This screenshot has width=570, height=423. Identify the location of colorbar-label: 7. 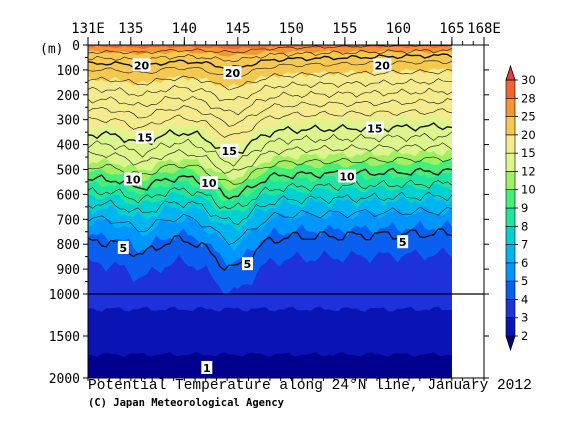
(524, 245).